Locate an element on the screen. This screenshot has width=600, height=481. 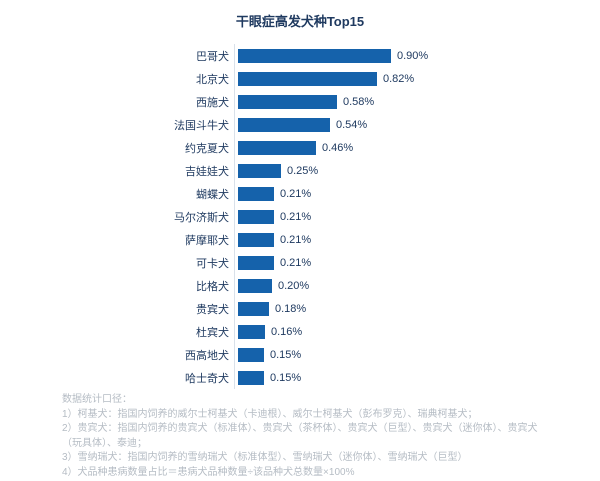
category-label: 比格犬 is located at coordinates (212, 286).